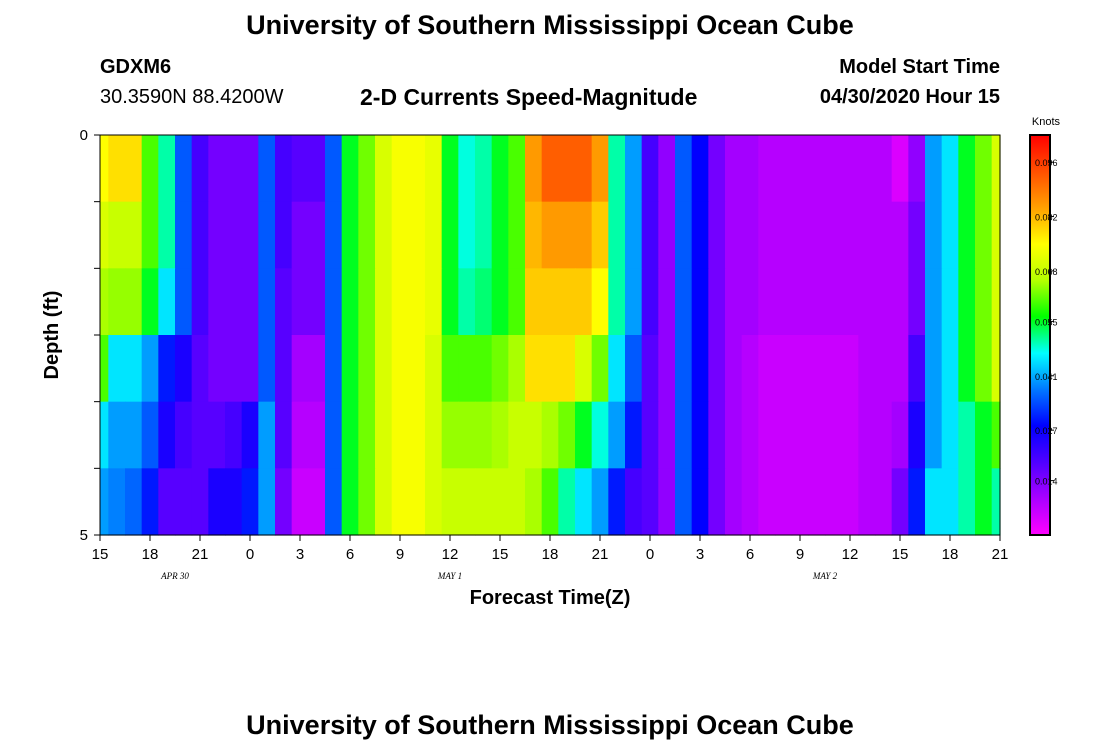 The height and width of the screenshot is (750, 1100). I want to click on x-tick-label: 18, so click(150, 554).